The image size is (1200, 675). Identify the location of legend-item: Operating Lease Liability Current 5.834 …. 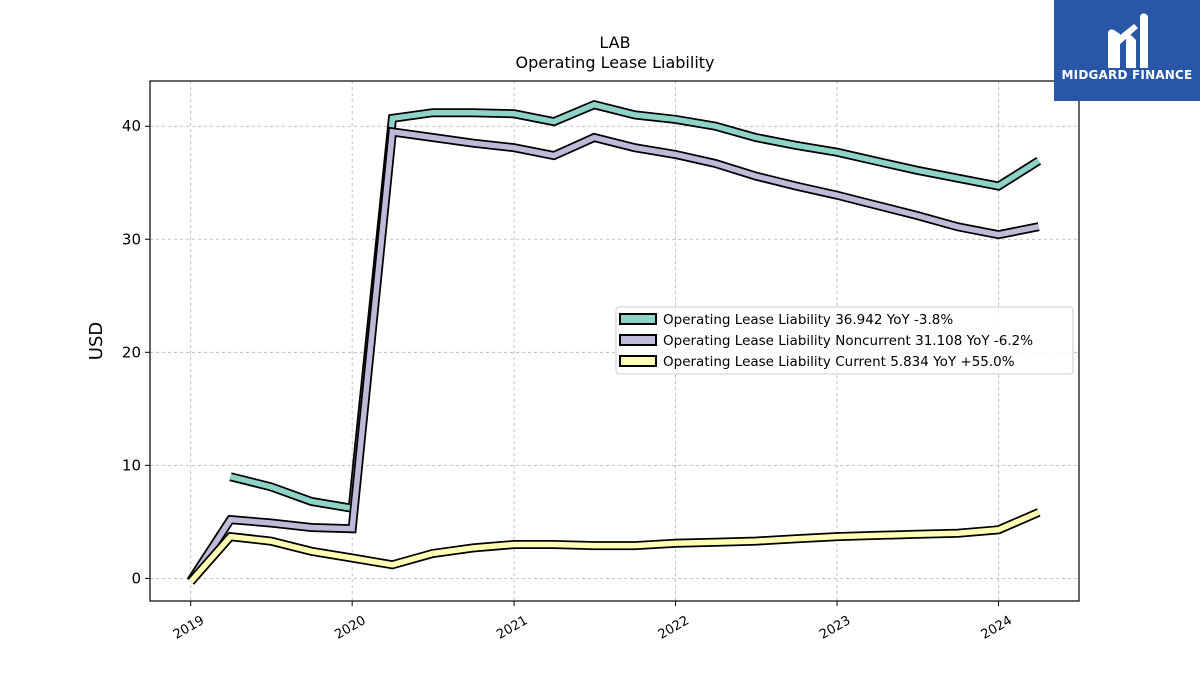
(817, 362).